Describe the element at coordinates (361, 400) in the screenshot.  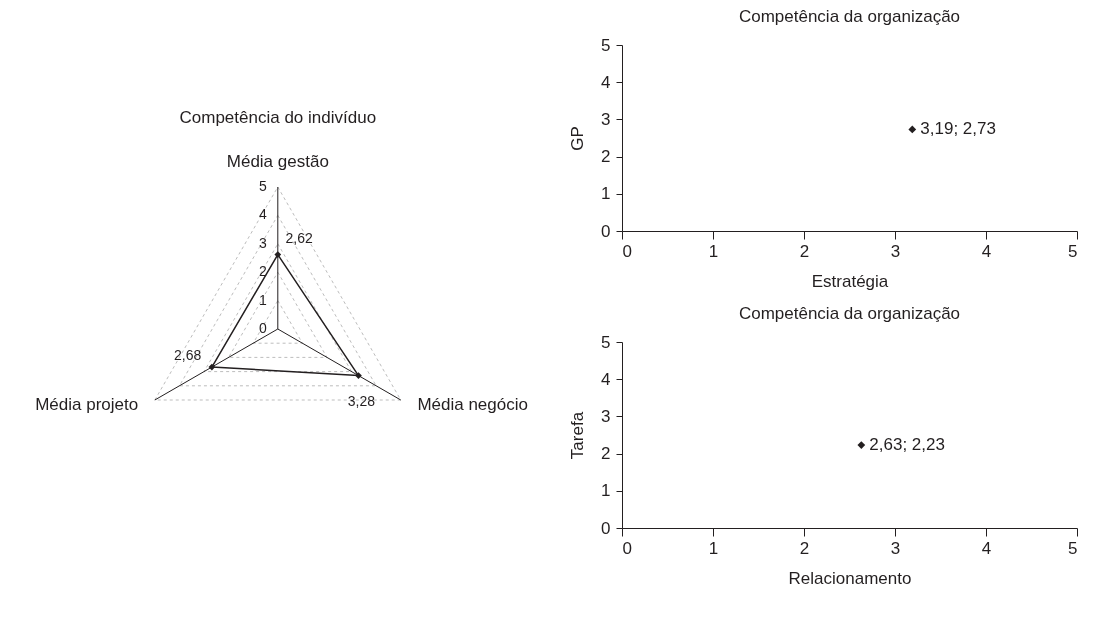
I see `data-label: 3,28` at that location.